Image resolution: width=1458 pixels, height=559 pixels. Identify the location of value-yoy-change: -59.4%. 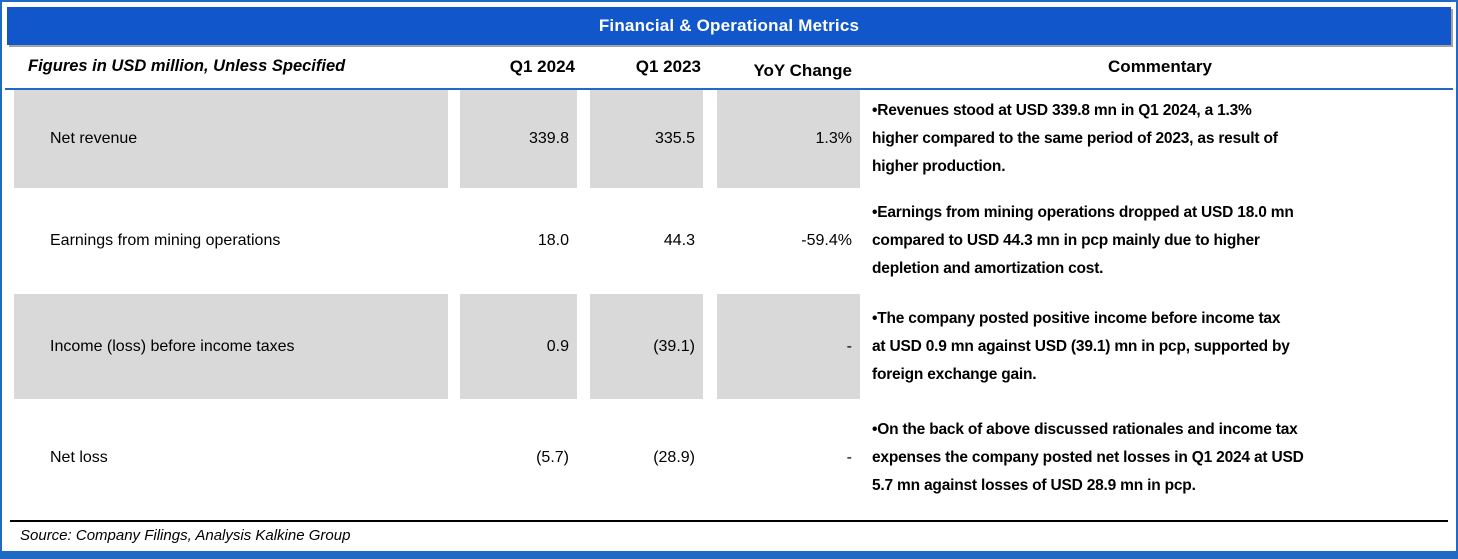
(826, 240).